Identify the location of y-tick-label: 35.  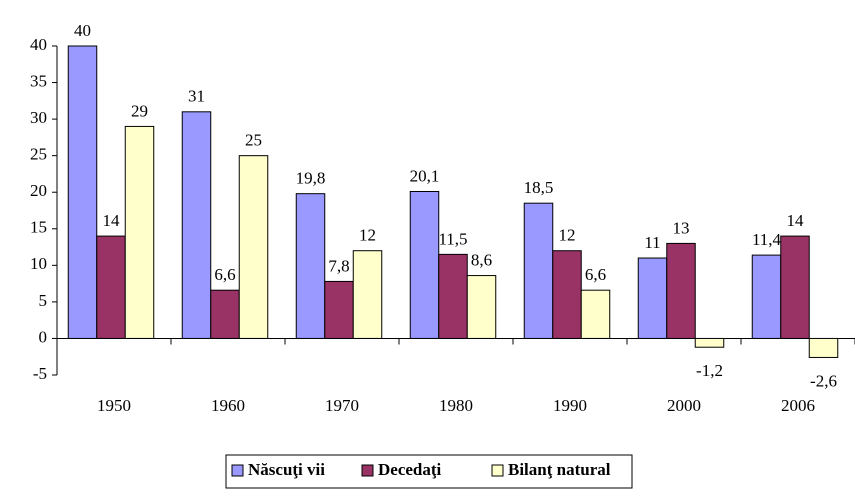
(38, 80).